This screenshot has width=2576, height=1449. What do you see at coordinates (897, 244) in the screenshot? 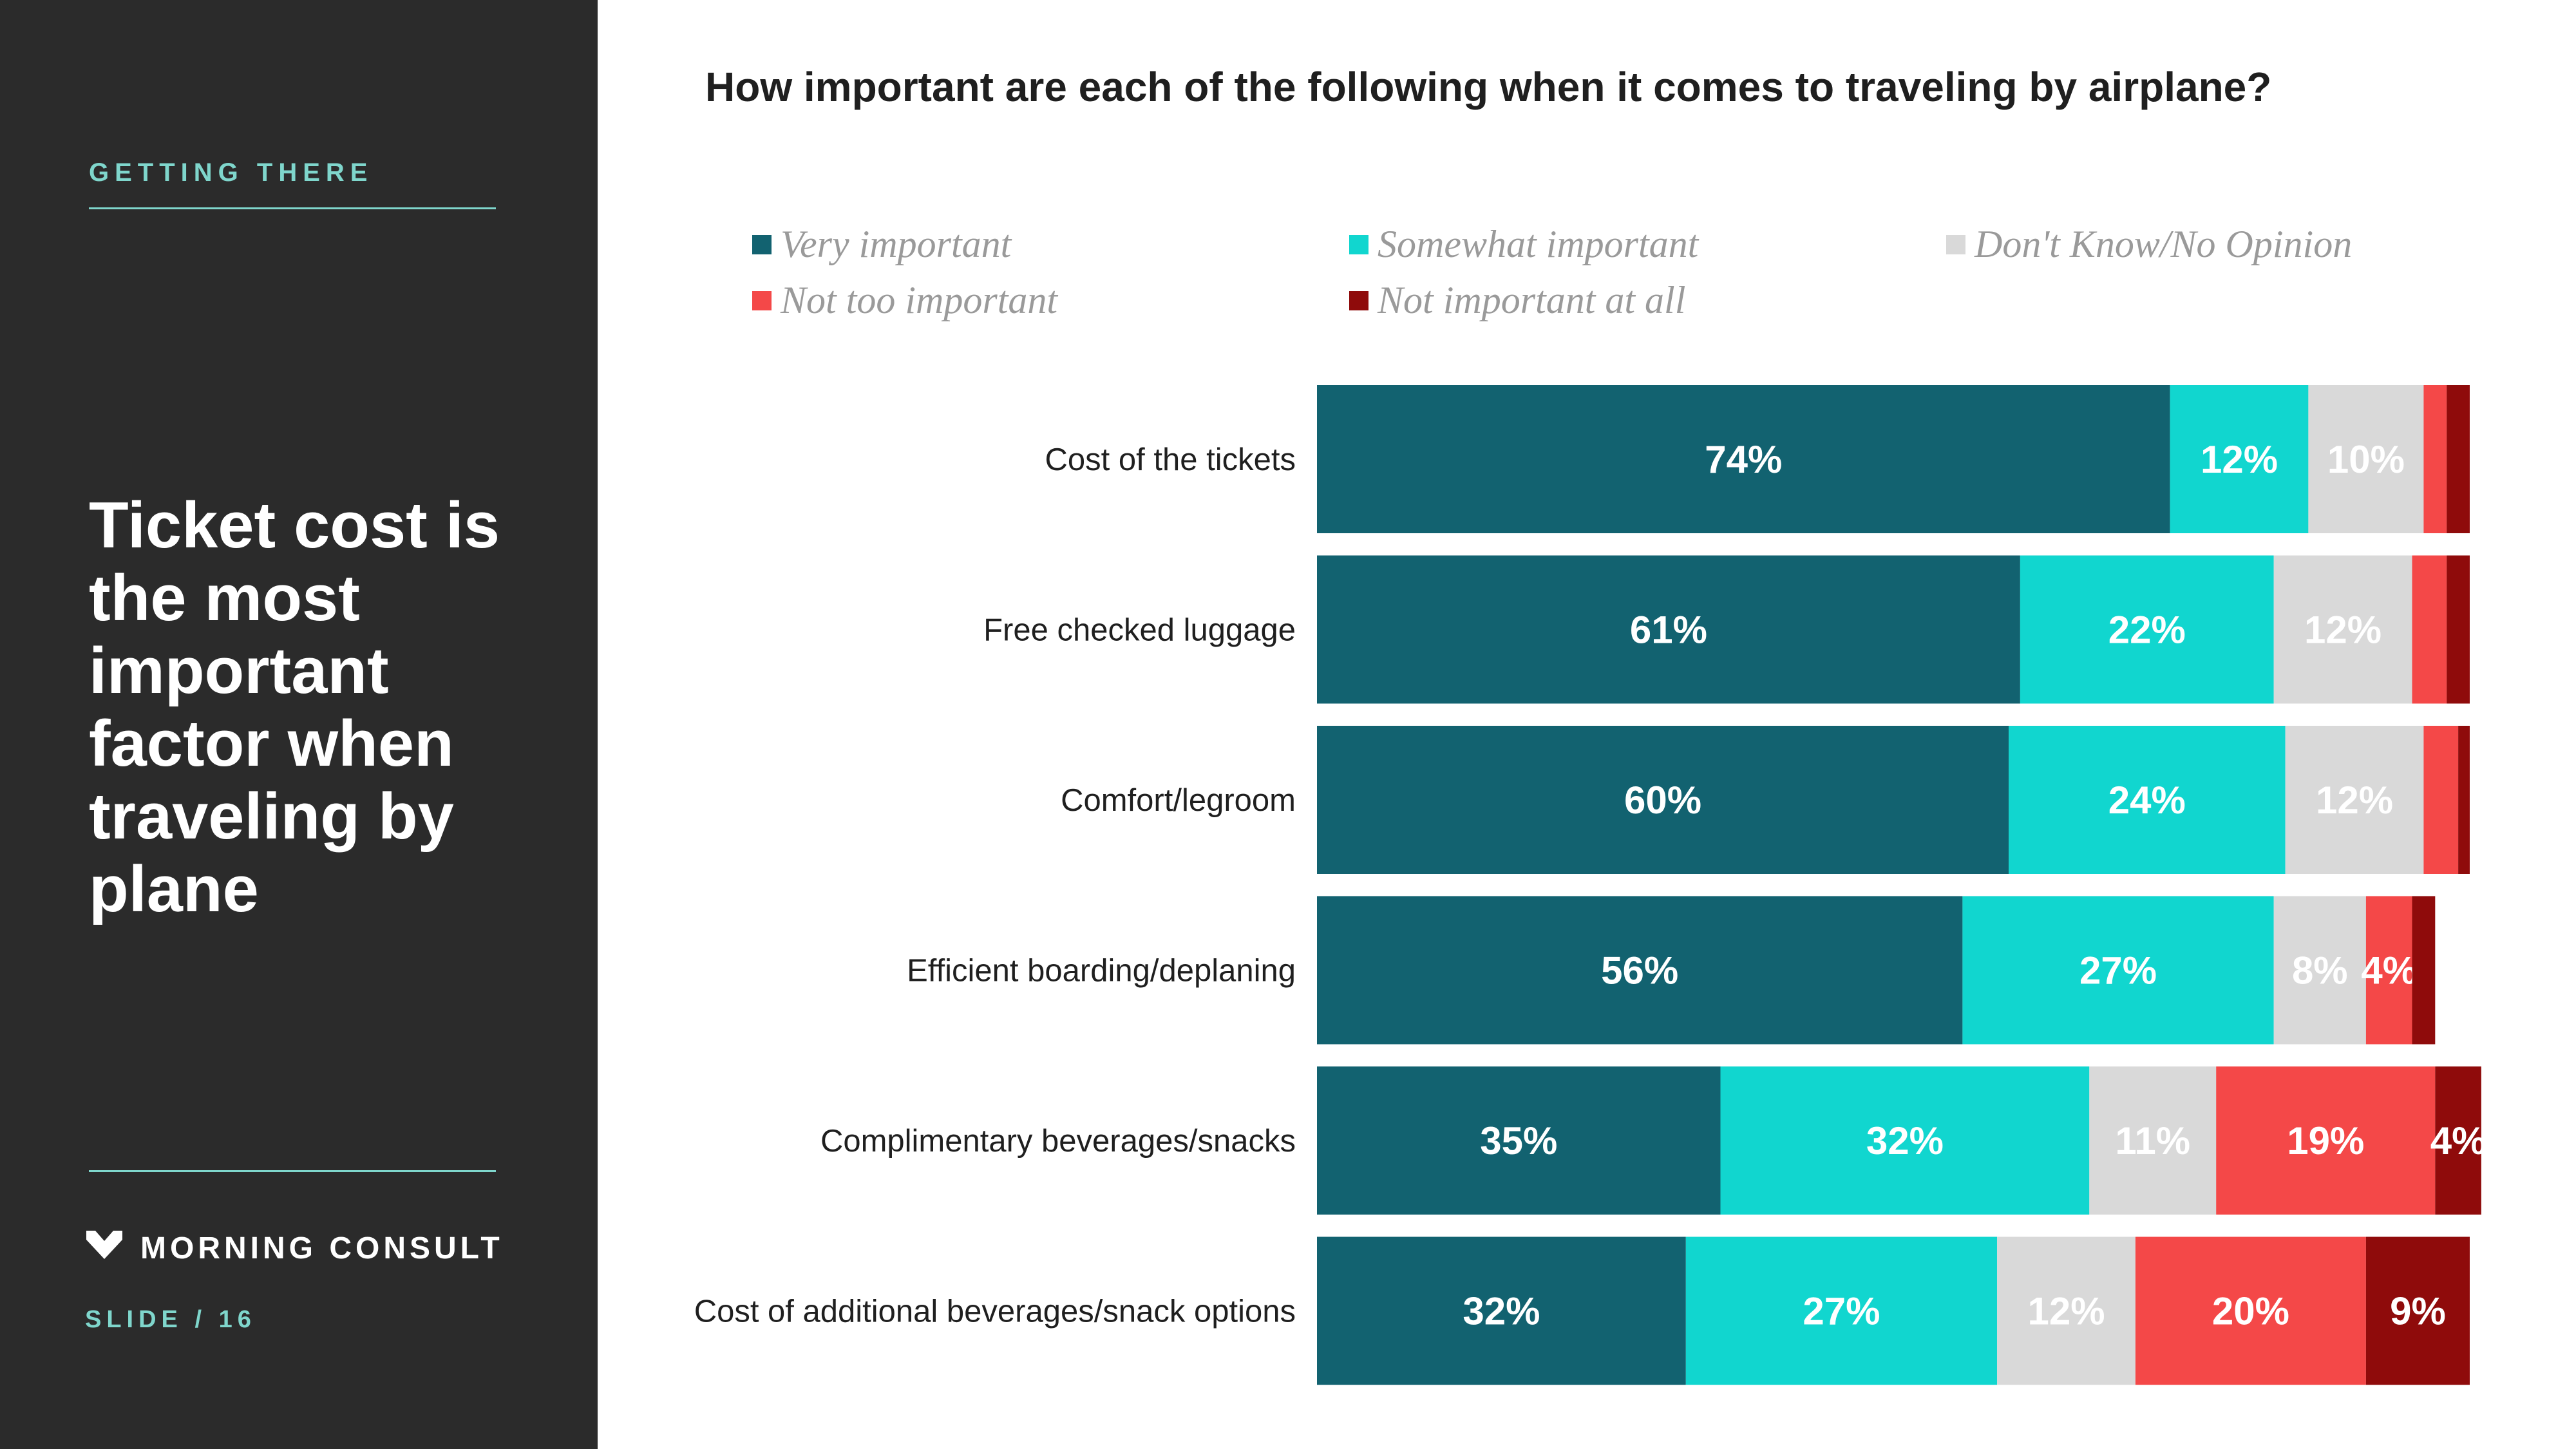
I see `legend-label: Very important` at bounding box center [897, 244].